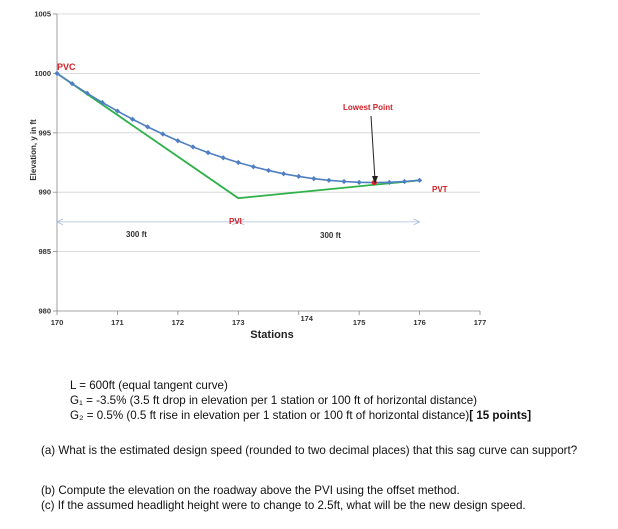 Image resolution: width=618 pixels, height=529 pixels. I want to click on y-tick-labels: 980 985 990 995 1000 1005, so click(42, 163).